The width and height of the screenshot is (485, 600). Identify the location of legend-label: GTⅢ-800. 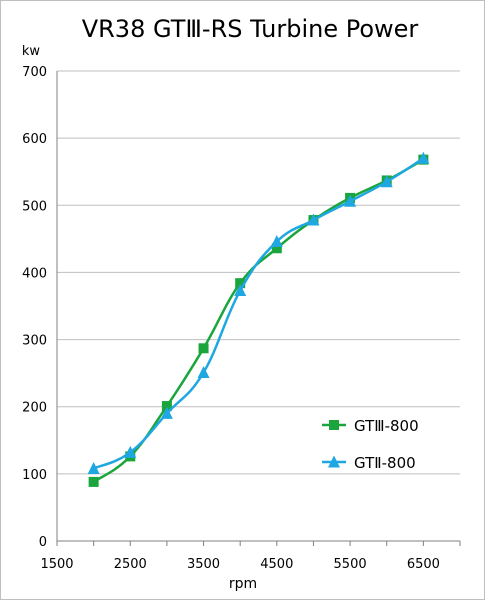
(386, 426).